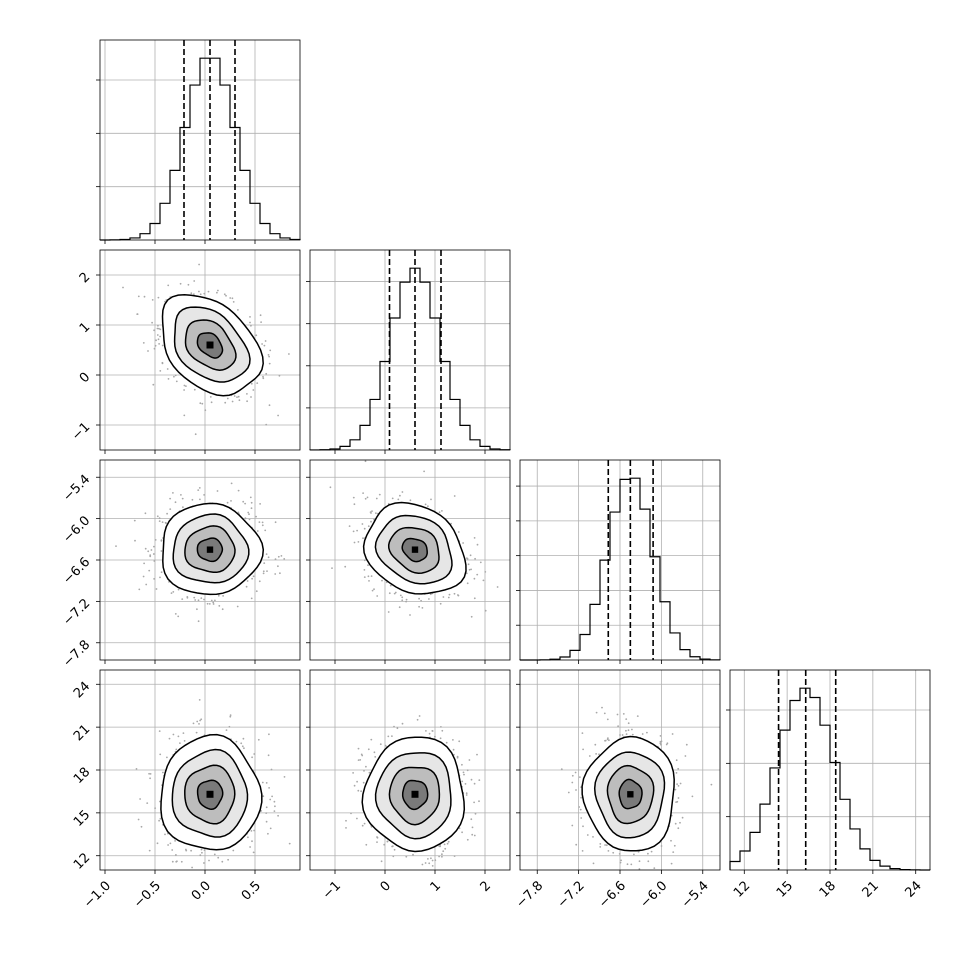 The width and height of the screenshot is (970, 970). I want to click on x-tick-label: −6.0, so click(653, 894).